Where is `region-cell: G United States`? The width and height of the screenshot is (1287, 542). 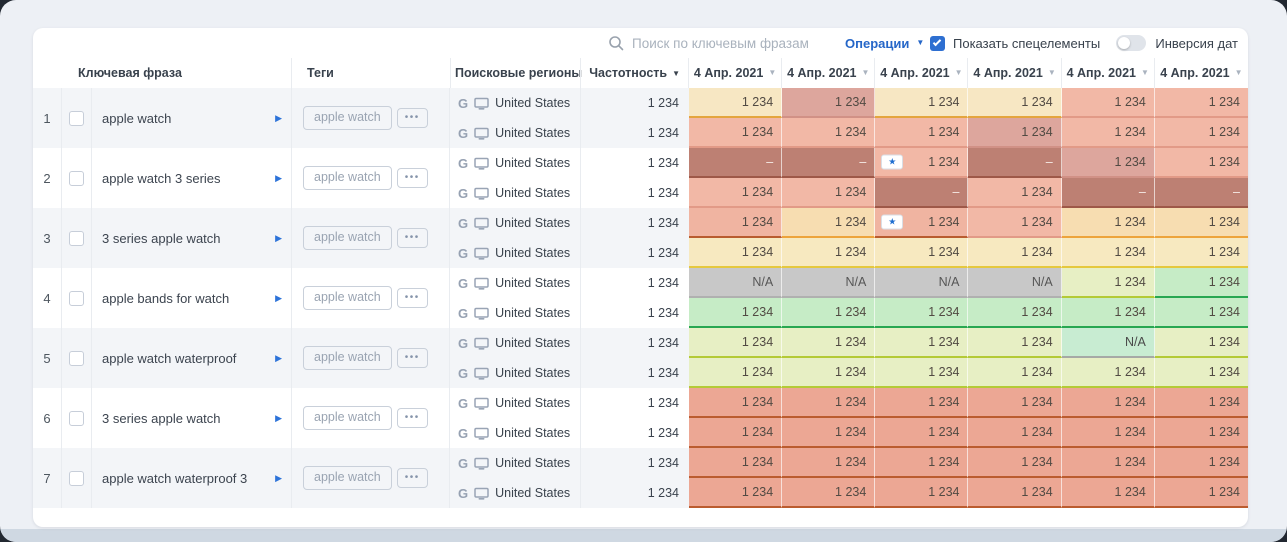 region-cell: G United States is located at coordinates (515, 313).